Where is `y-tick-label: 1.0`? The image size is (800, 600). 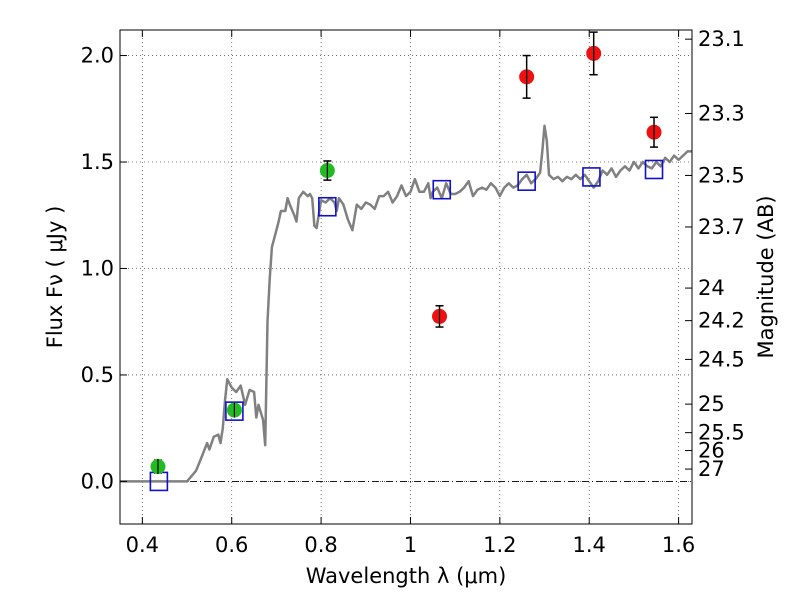 y-tick-label: 1.0 is located at coordinates (97, 268).